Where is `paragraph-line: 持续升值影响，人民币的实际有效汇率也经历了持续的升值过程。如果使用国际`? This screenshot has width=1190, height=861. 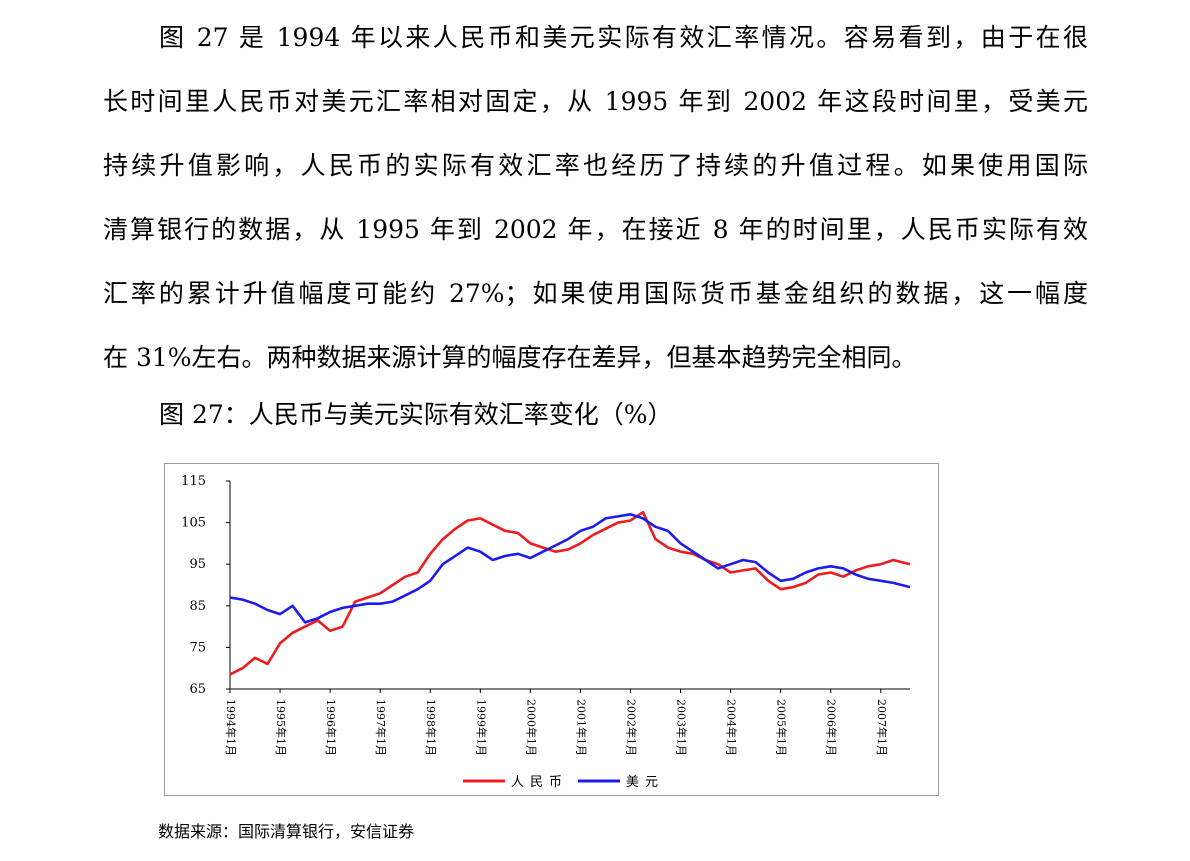
paragraph-line: 持续升值影响，人民币的实际有效汇率也经历了持续的升值过程。如果使用国际 is located at coordinates (595, 165).